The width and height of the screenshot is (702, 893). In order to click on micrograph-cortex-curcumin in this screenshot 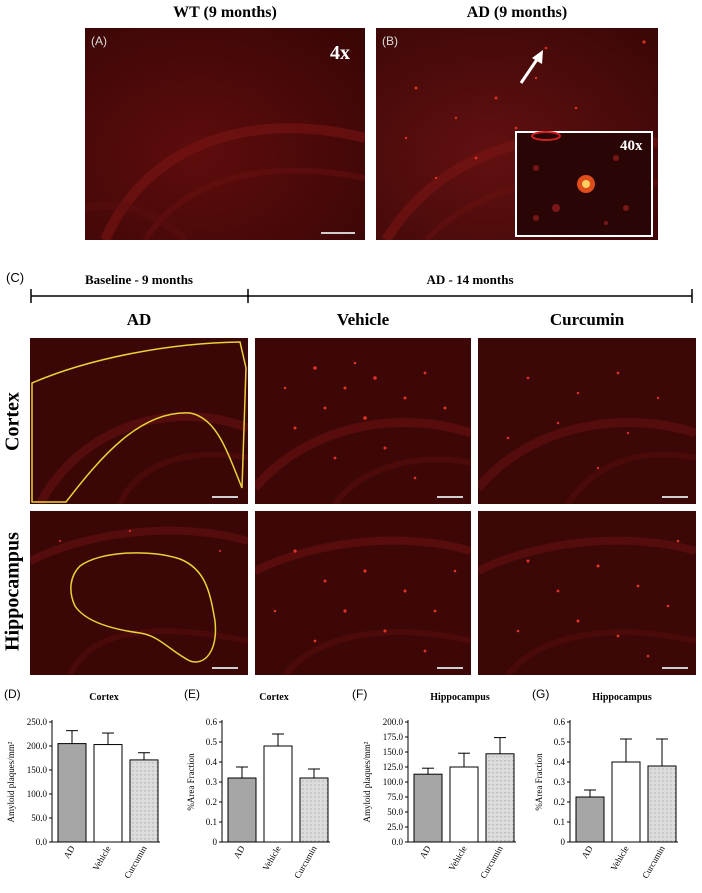, I will do `click(587, 421)`.